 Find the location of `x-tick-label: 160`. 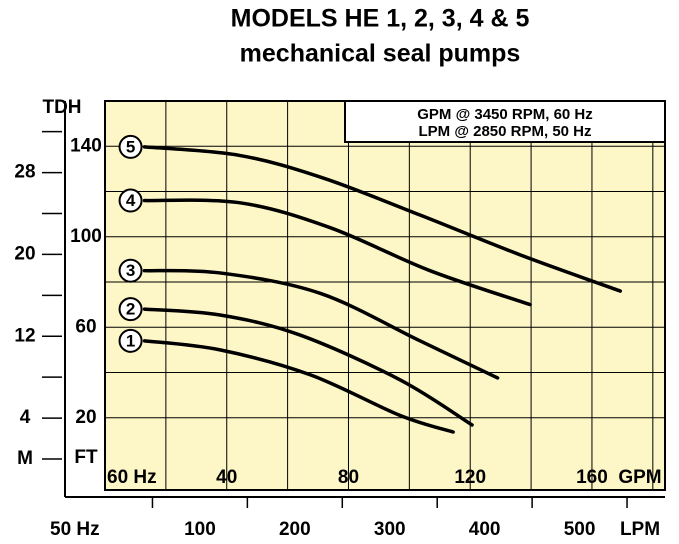

x-tick-label: 160 is located at coordinates (592, 477).